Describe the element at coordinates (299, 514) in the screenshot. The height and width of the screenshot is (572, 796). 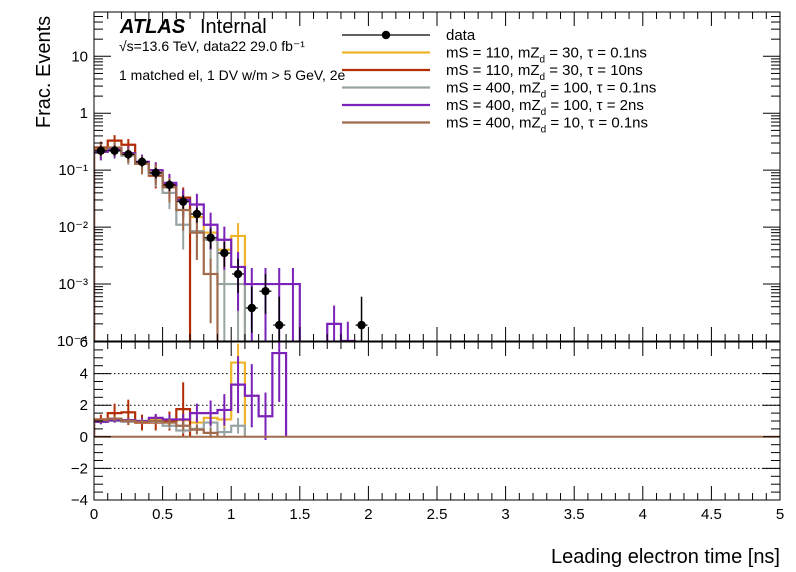
I see `x-tick-label: 1.5` at that location.